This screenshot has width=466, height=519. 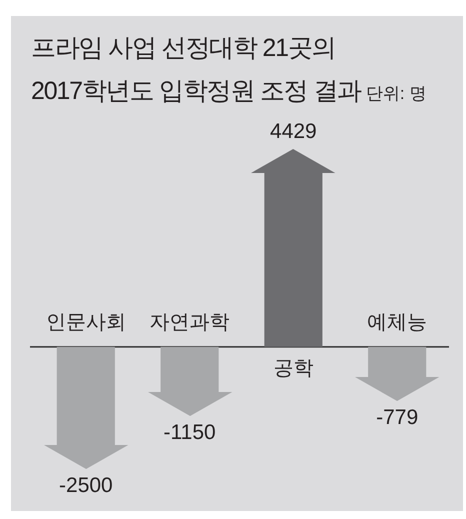 I want to click on data-label: -779, so click(x=397, y=418).